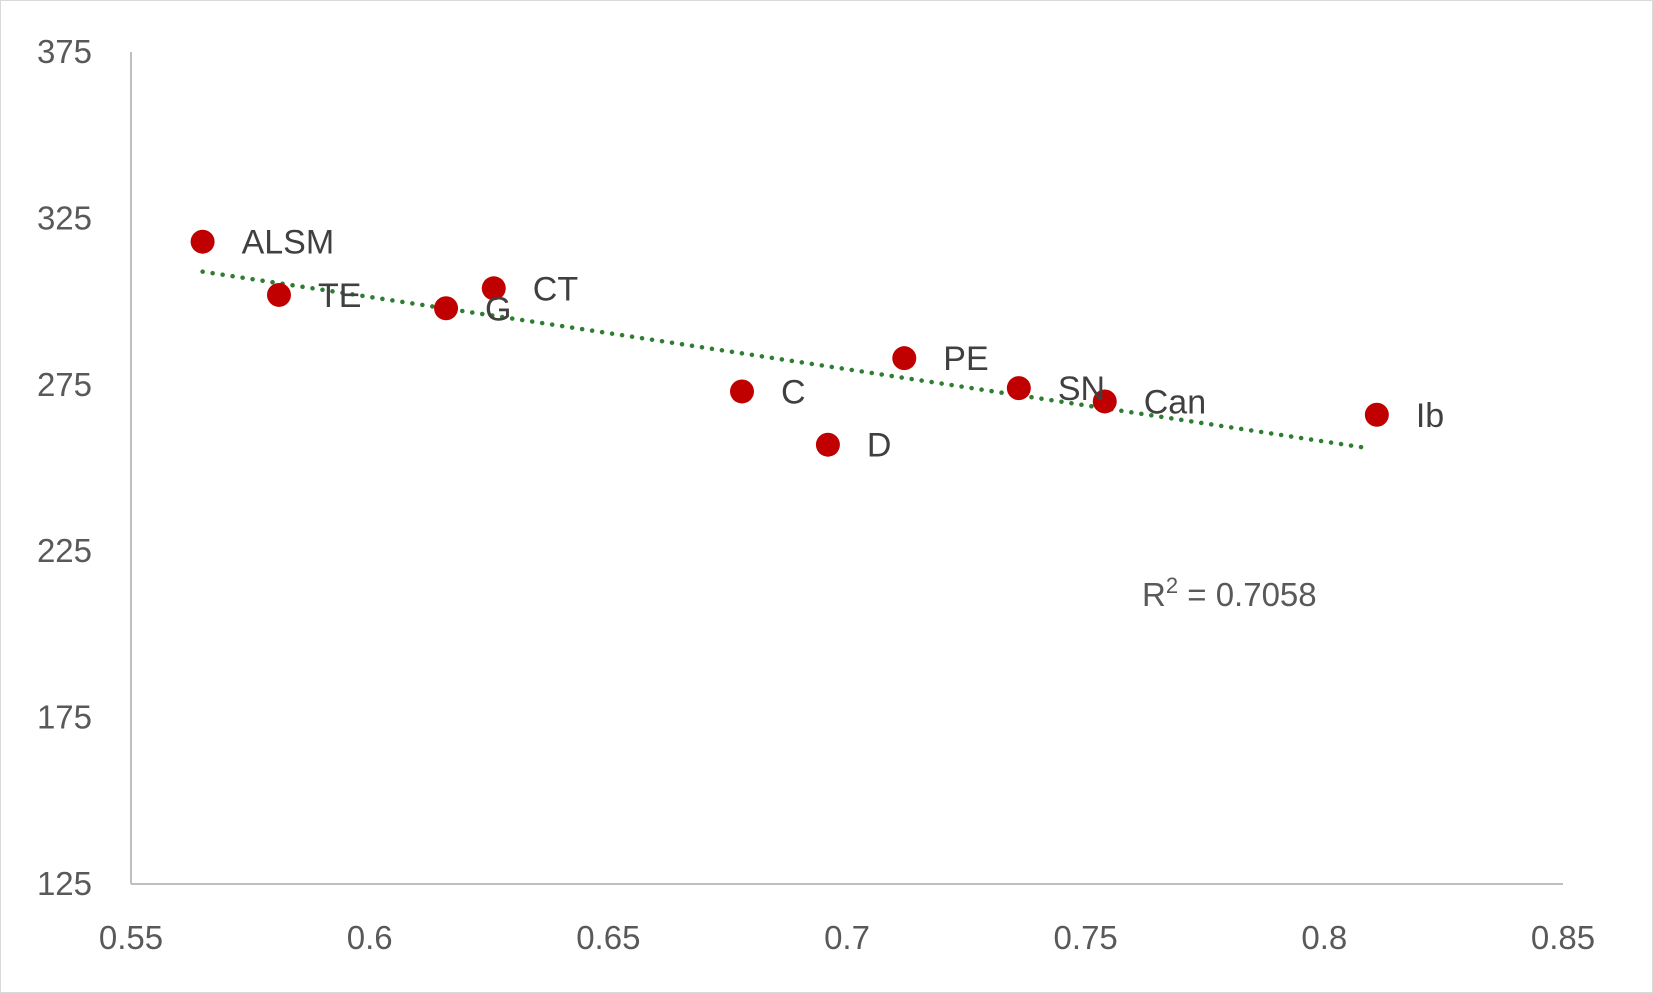  Describe the element at coordinates (1430, 416) in the screenshot. I see `point-label: Ib` at that location.